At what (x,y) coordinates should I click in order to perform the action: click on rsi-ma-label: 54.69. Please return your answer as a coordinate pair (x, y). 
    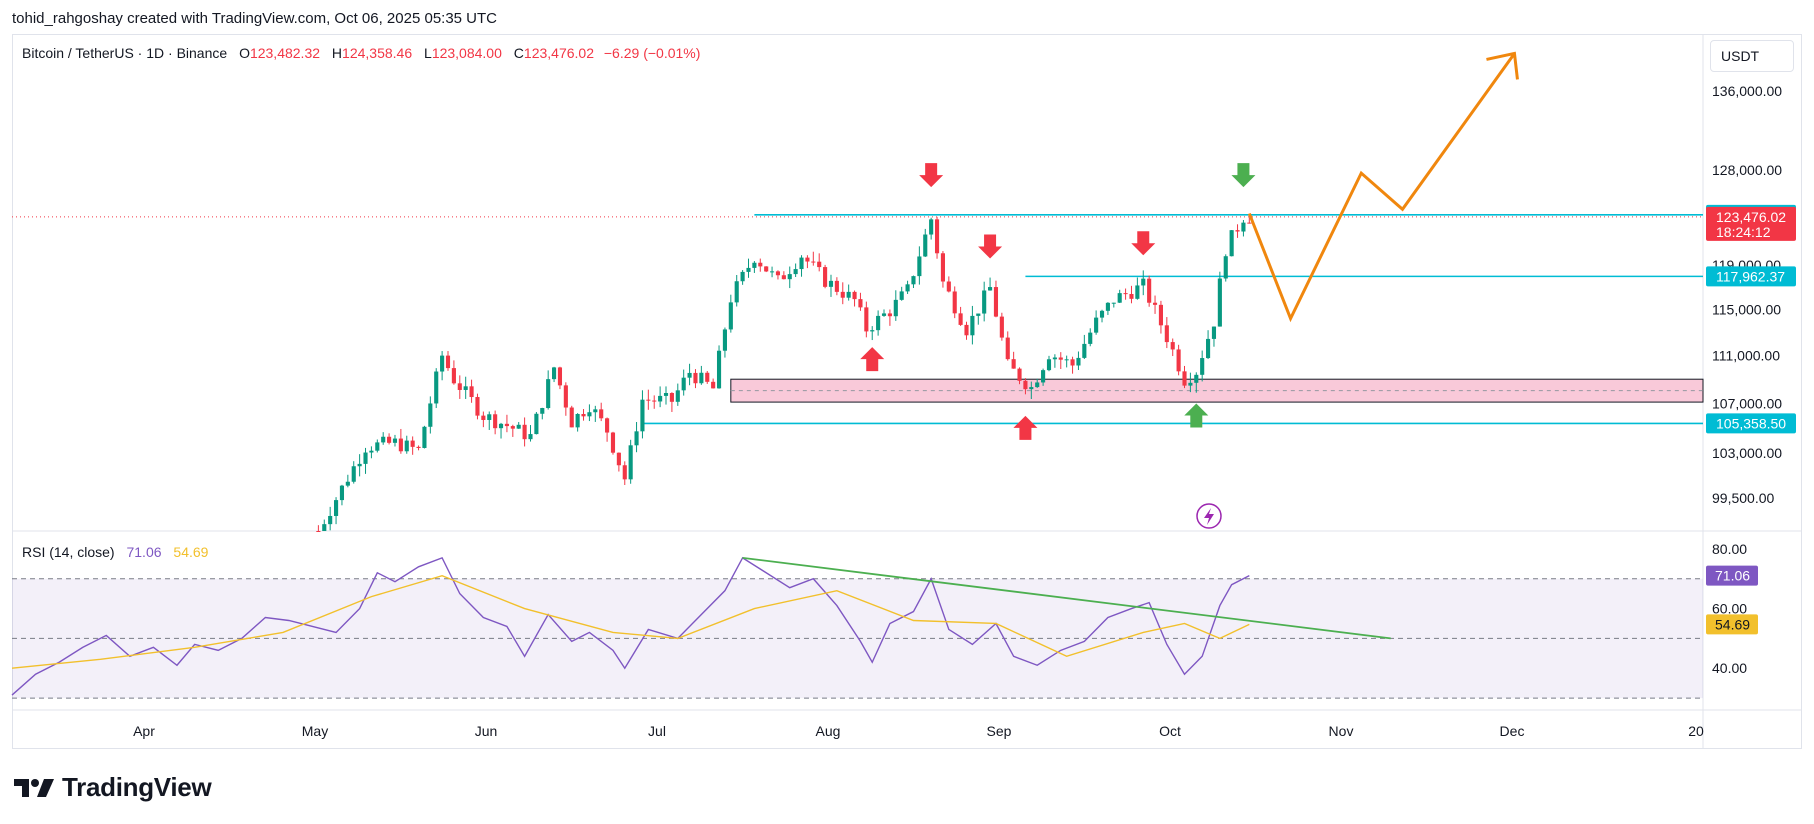
    Looking at the image, I should click on (1732, 624).